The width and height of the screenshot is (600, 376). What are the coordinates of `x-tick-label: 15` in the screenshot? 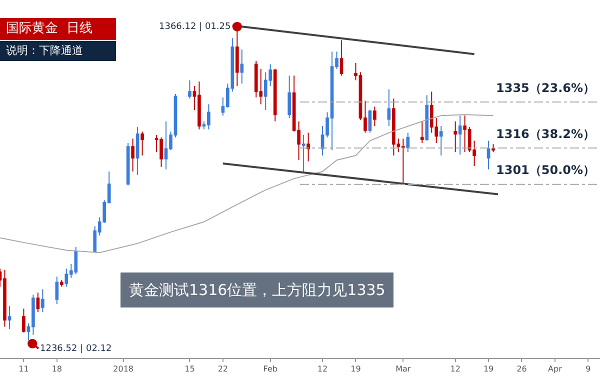 It's located at (189, 369).